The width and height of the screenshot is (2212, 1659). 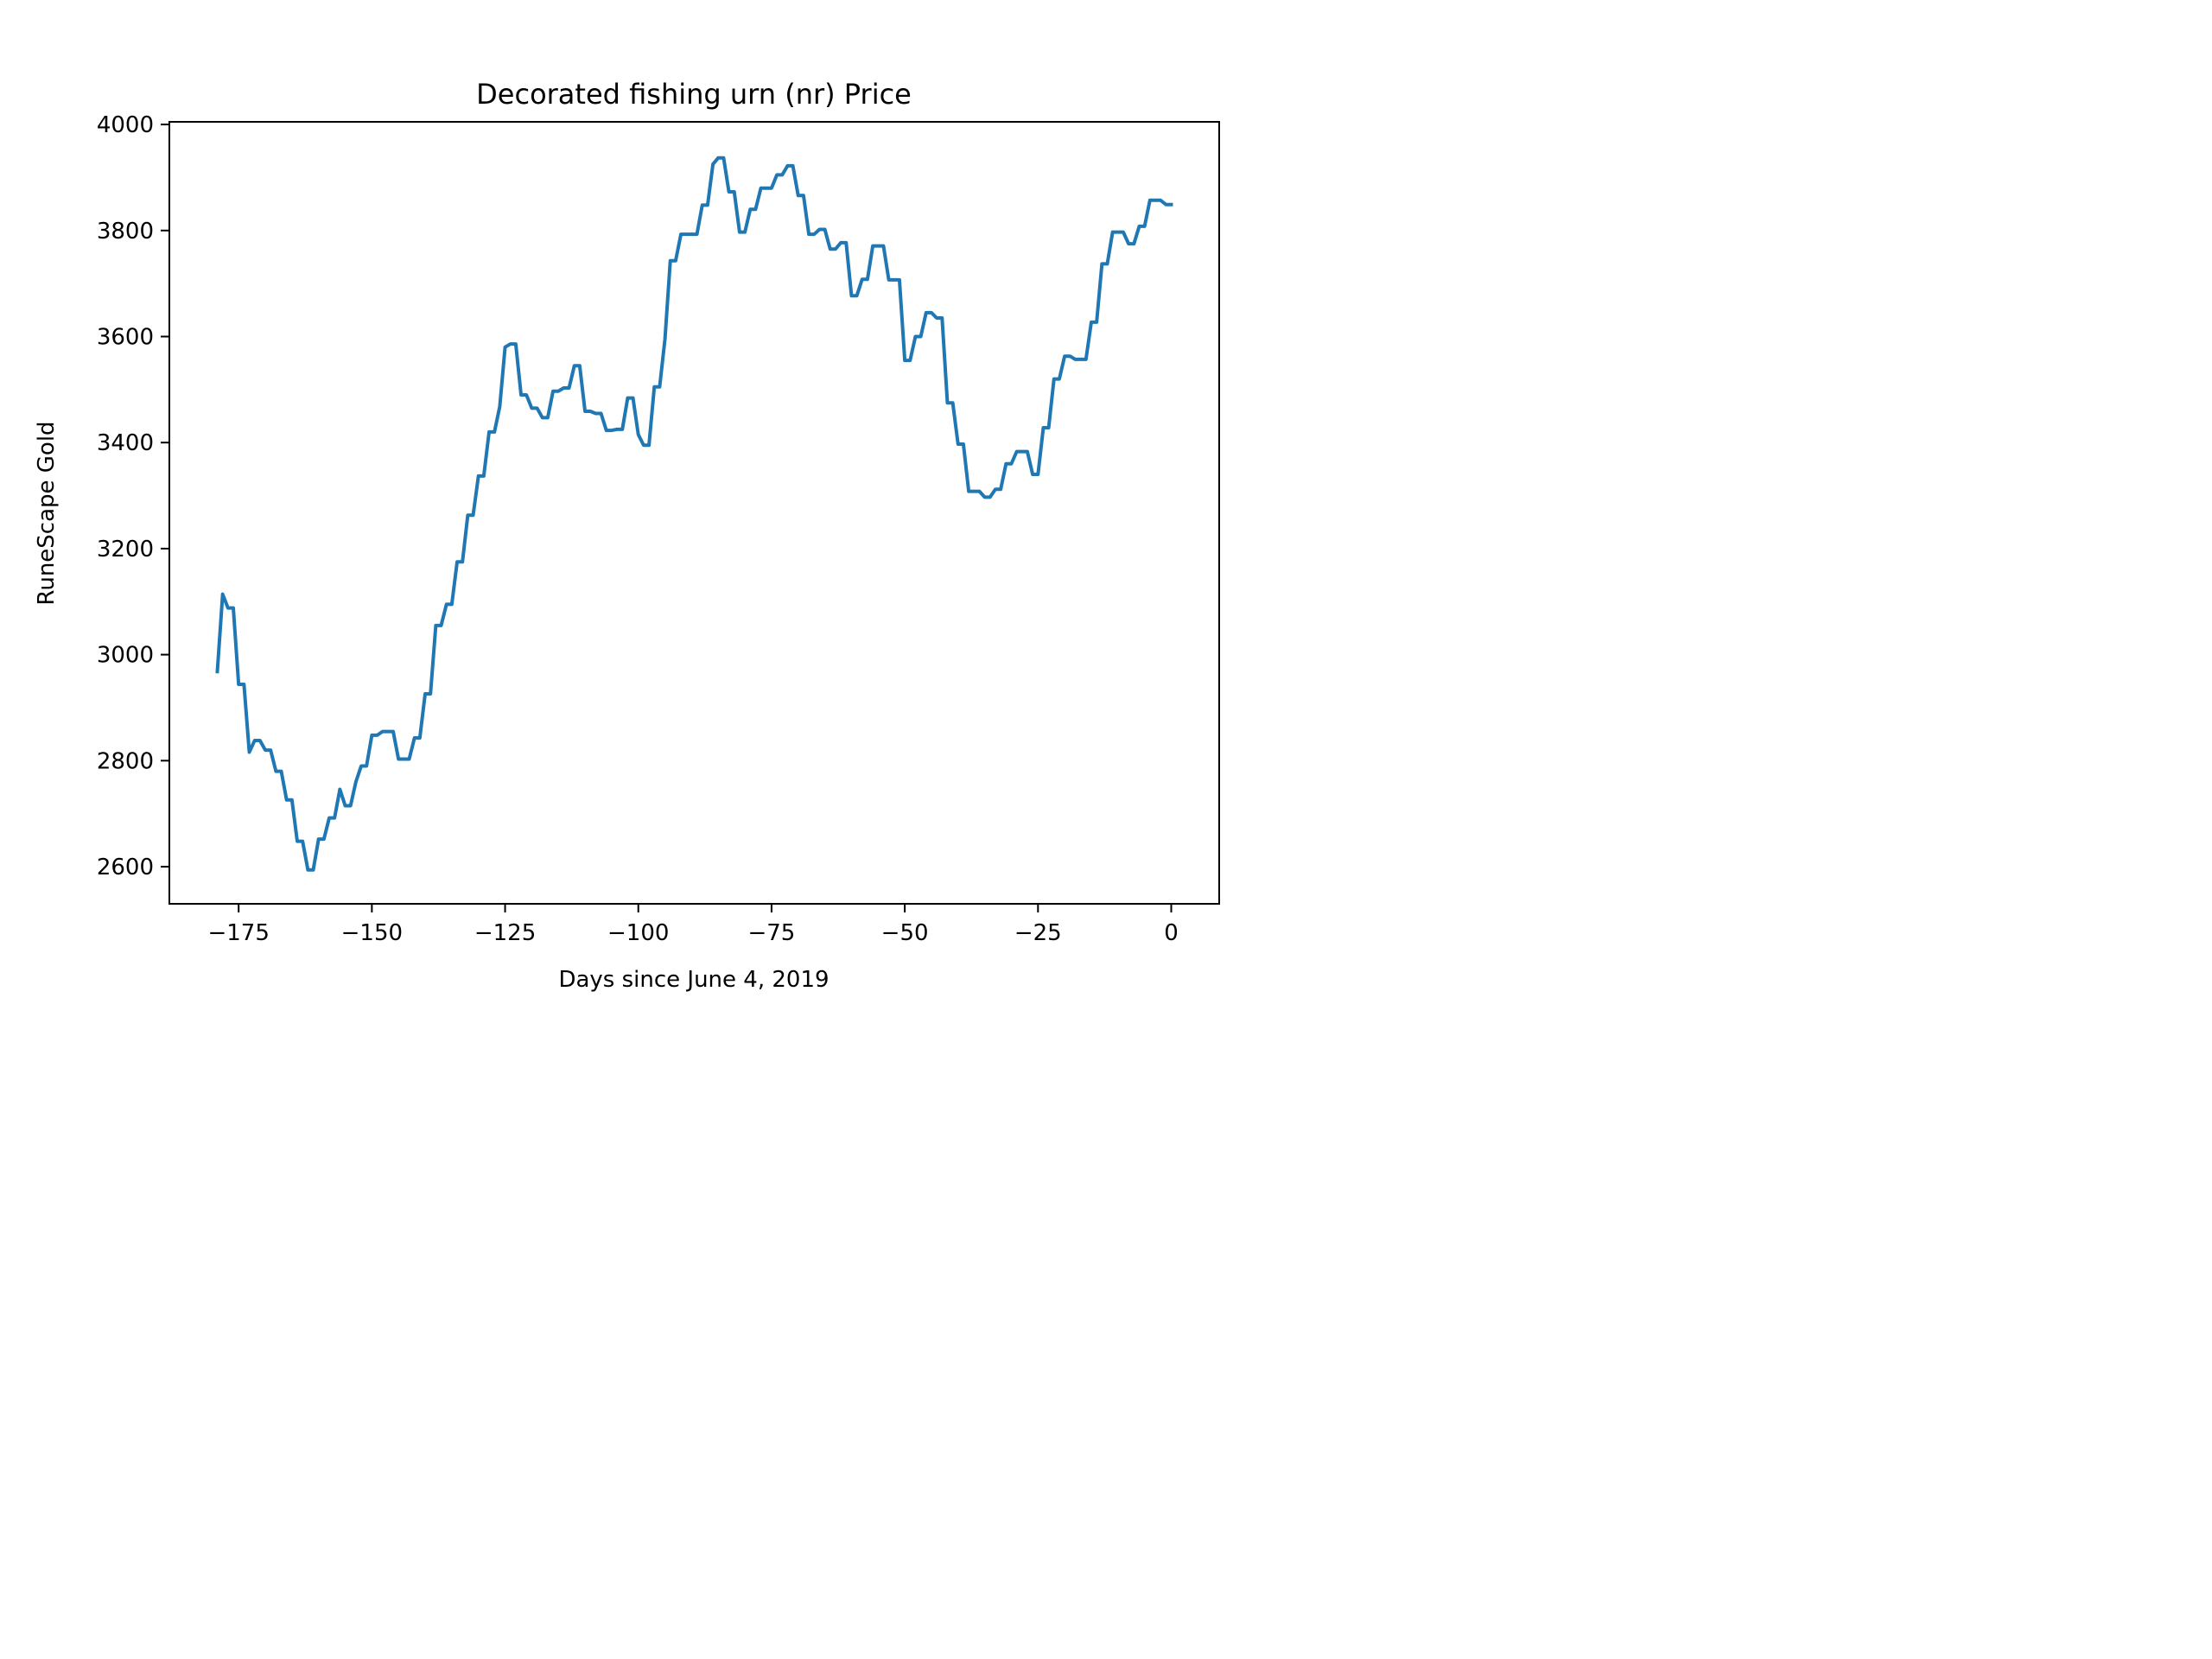 What do you see at coordinates (771, 933) in the screenshot?
I see `x-tick-label: −75` at bounding box center [771, 933].